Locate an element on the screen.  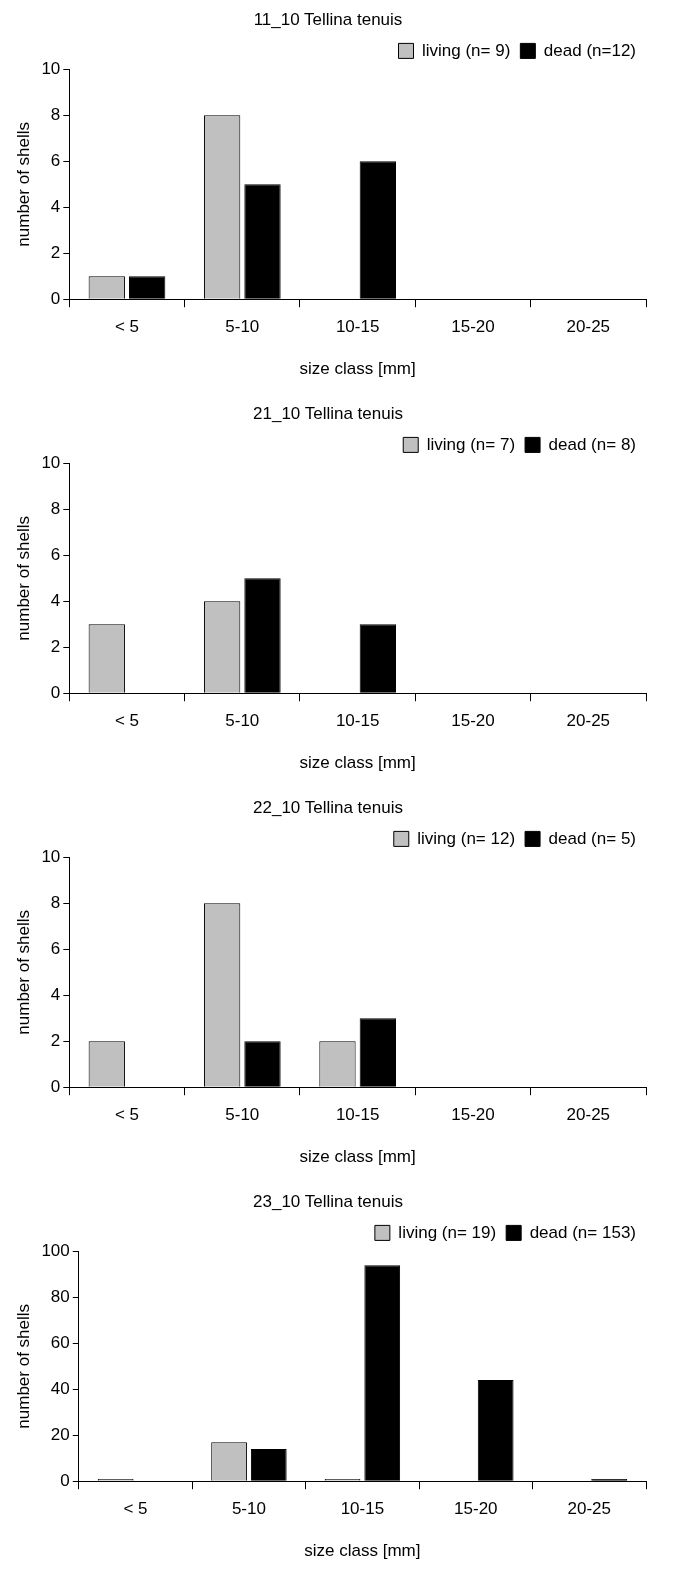
chart-title: 11_10 Tellina tenuis is located at coordinates (328, 19).